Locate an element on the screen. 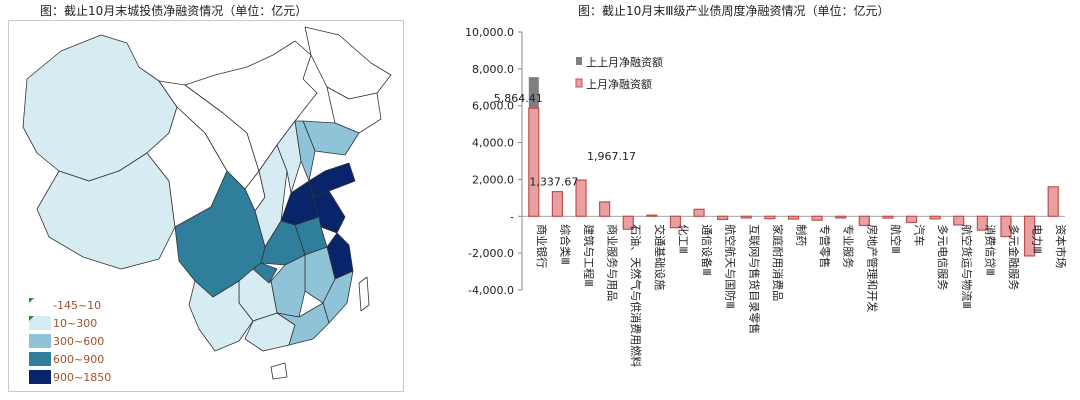  legend-label: -145~10 is located at coordinates (77, 305).